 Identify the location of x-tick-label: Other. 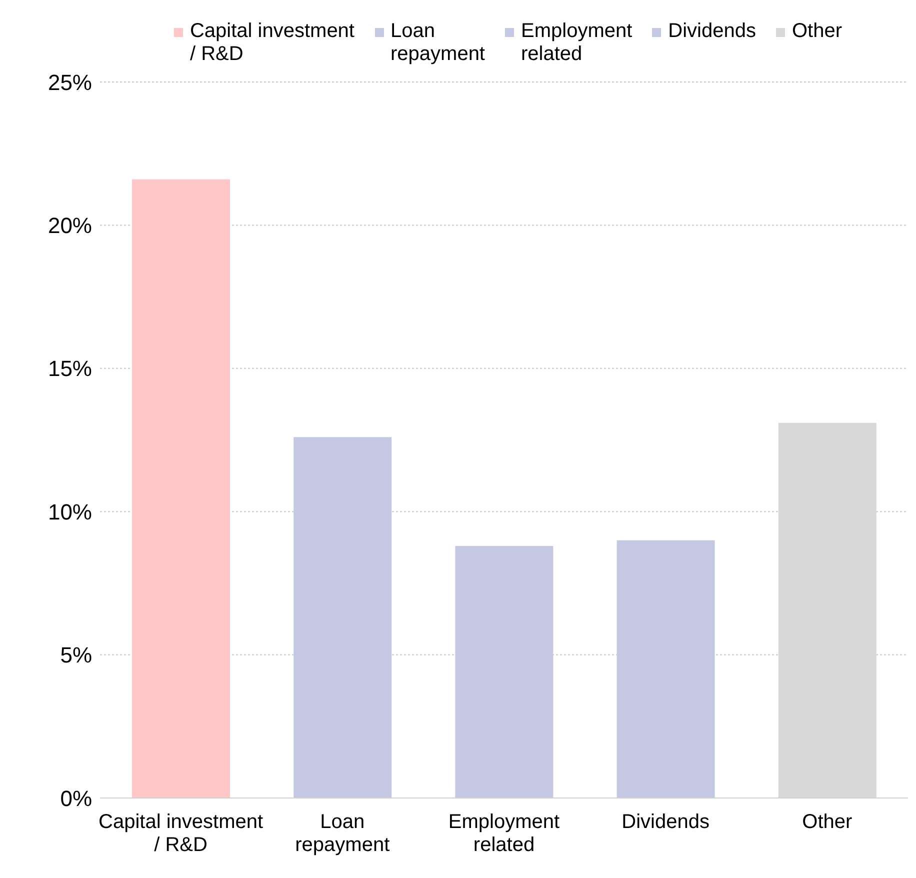
(827, 822).